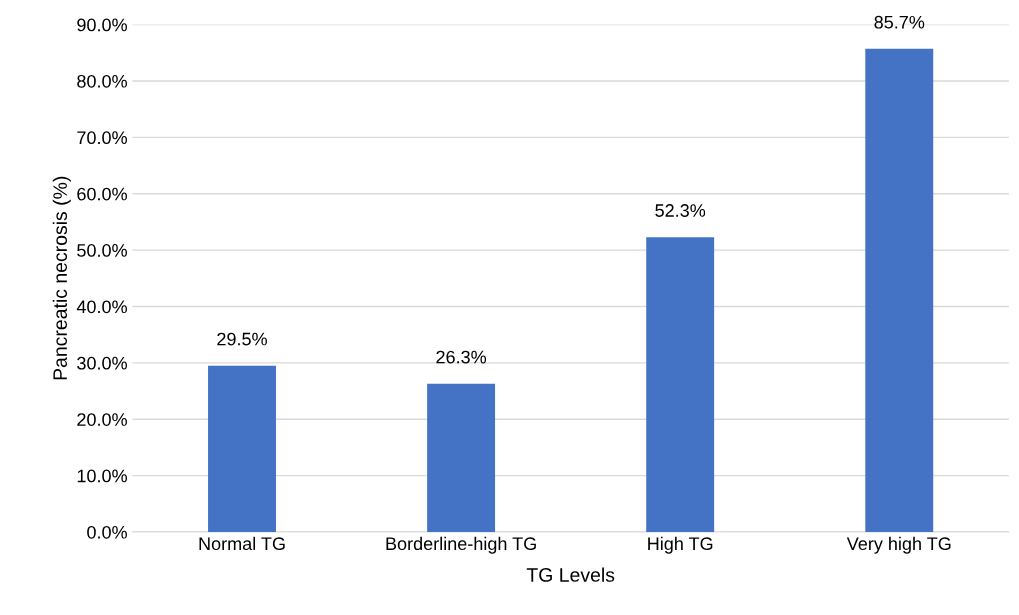  Describe the element at coordinates (899, 22) in the screenshot. I see `data-label: 85.7%` at that location.